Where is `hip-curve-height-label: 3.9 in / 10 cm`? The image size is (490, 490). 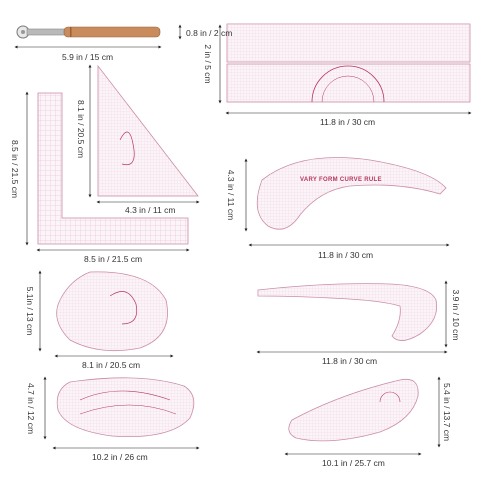
hip-curve-height-label: 3.9 in / 10 cm is located at coordinates (456, 315).